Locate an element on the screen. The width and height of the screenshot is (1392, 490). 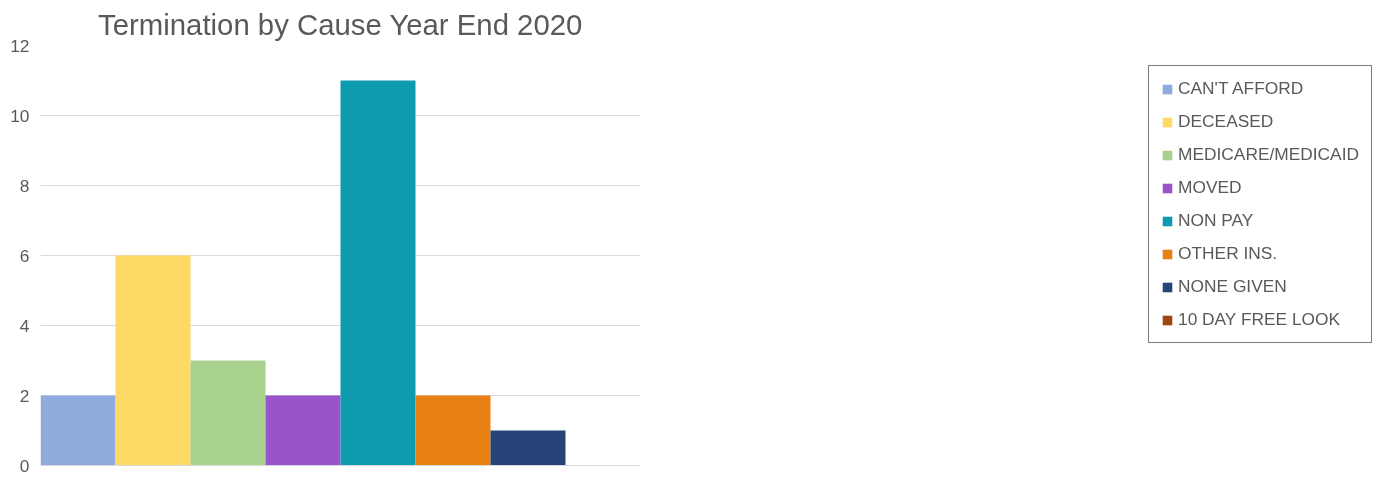
legend-label: NON PAY is located at coordinates (1216, 220).